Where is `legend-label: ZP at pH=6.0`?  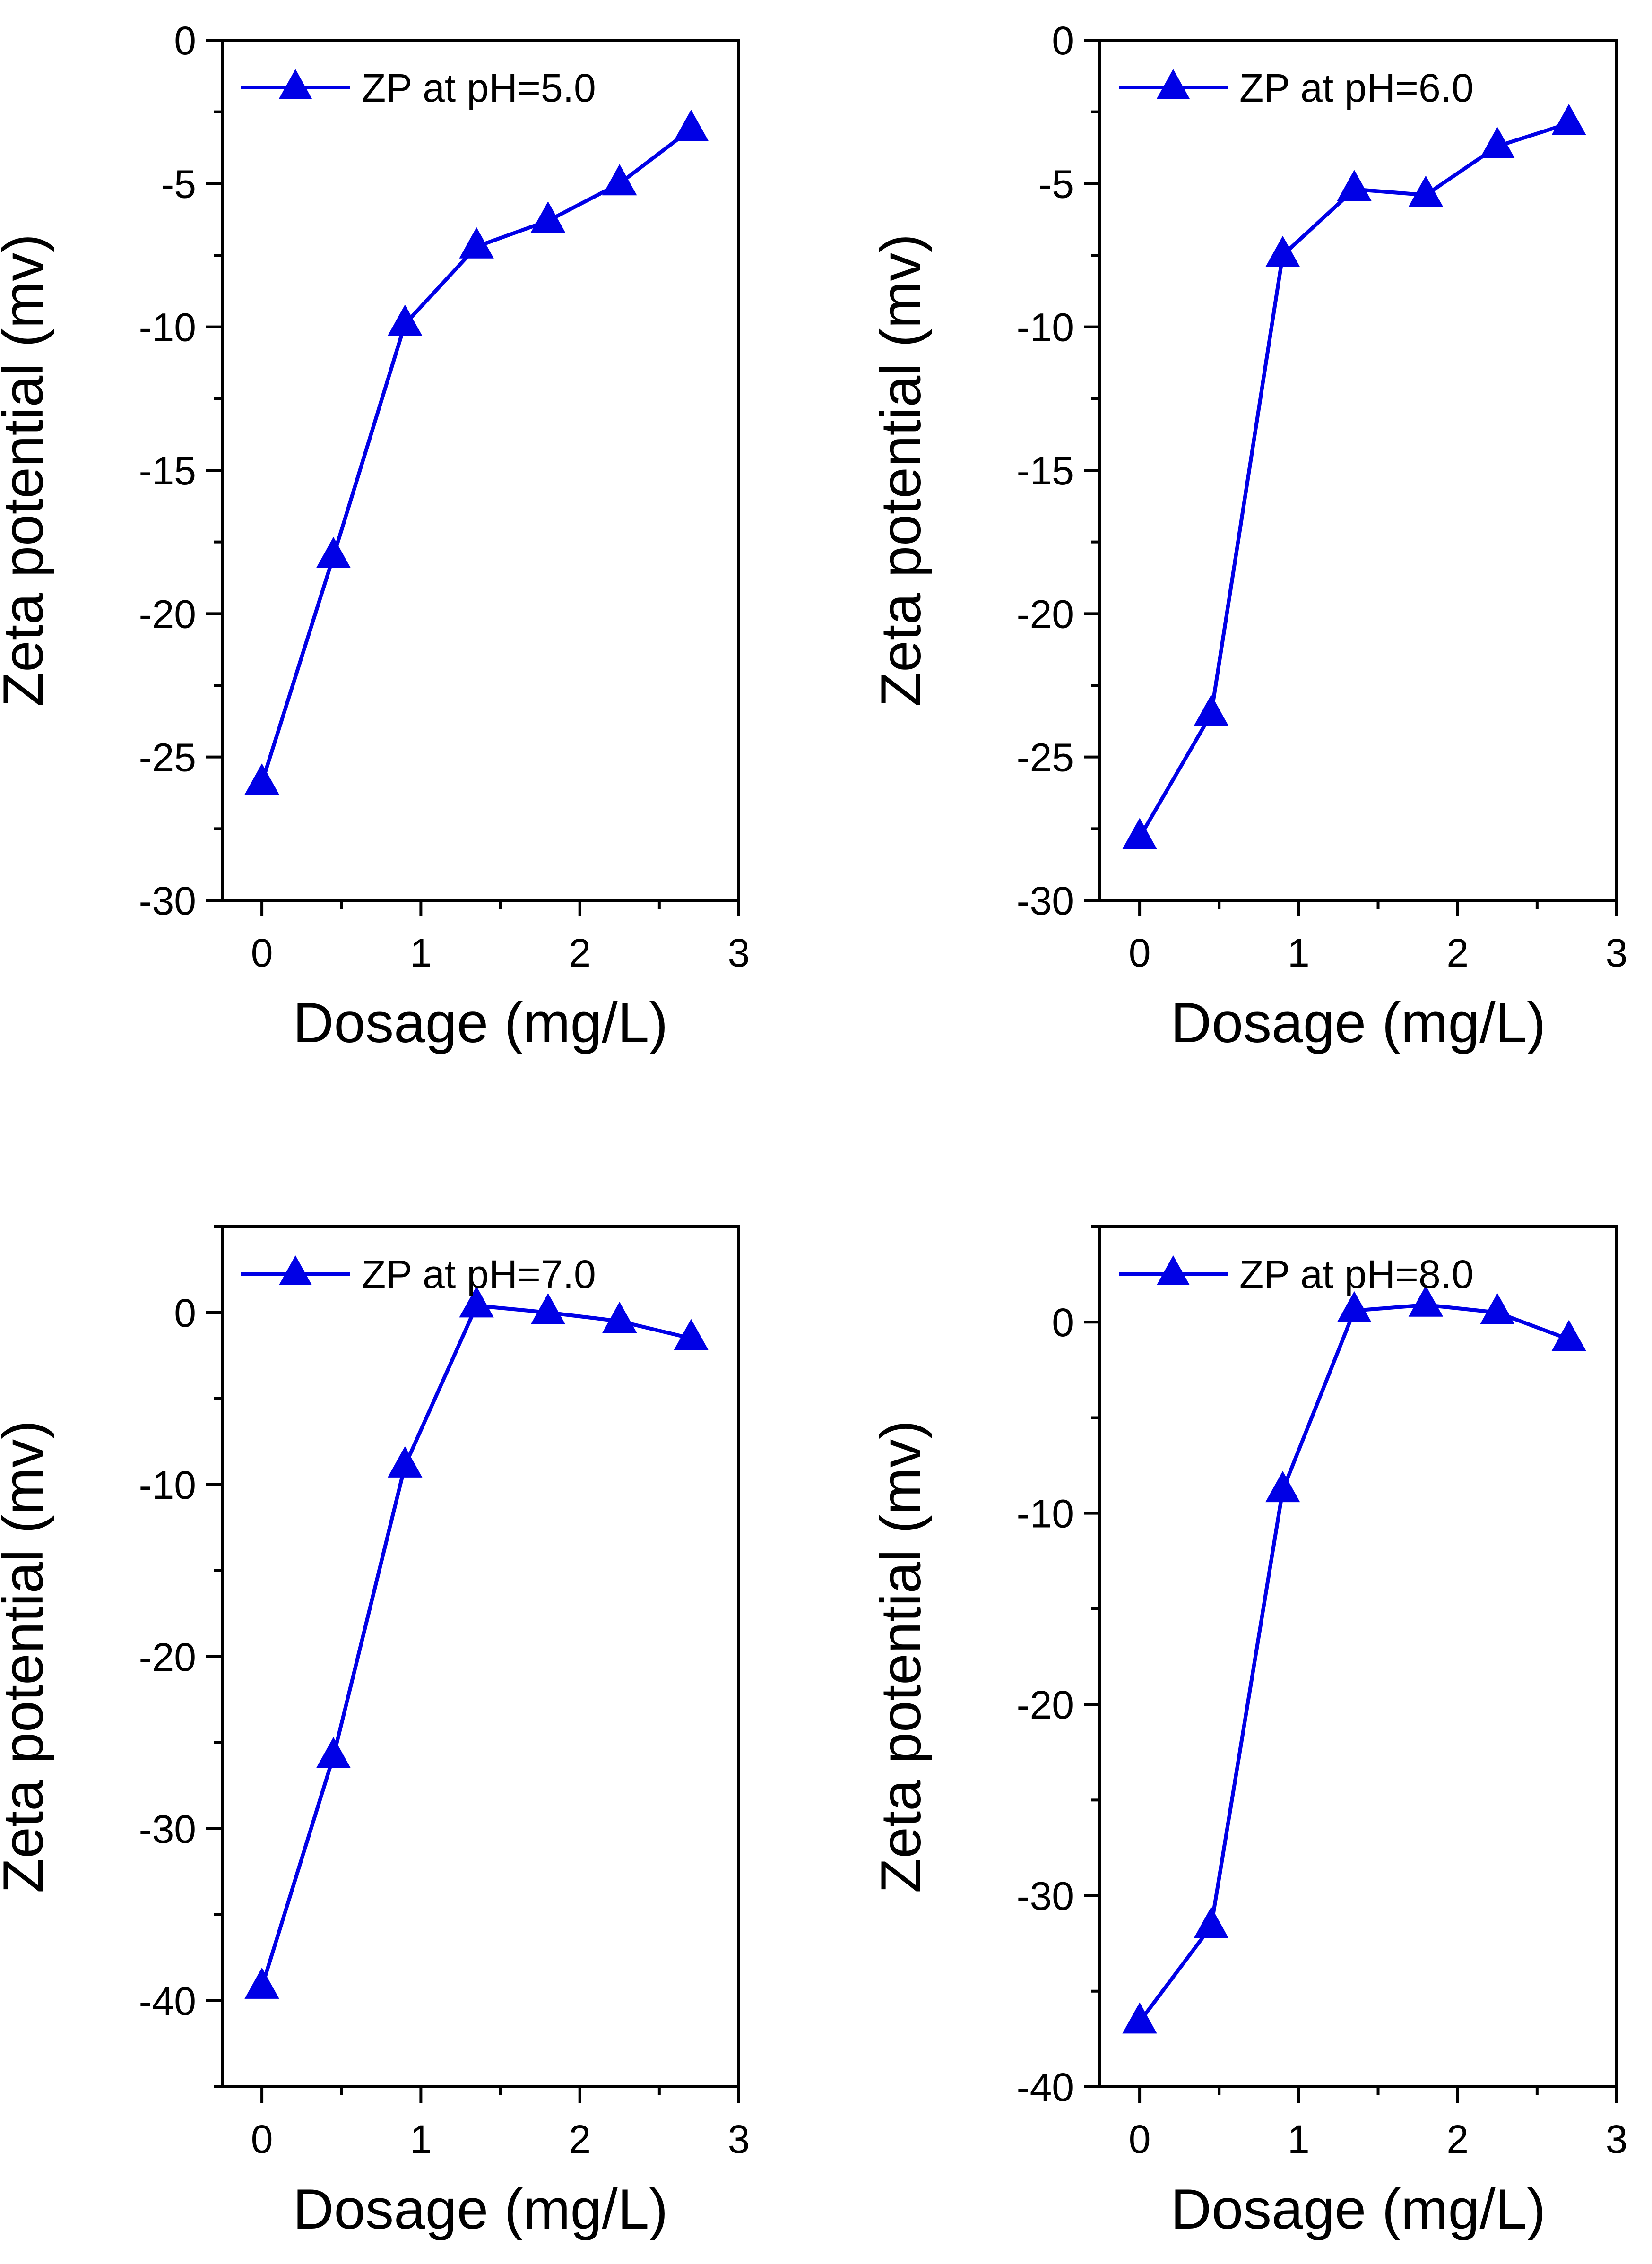 legend-label: ZP at pH=6.0 is located at coordinates (1356, 88).